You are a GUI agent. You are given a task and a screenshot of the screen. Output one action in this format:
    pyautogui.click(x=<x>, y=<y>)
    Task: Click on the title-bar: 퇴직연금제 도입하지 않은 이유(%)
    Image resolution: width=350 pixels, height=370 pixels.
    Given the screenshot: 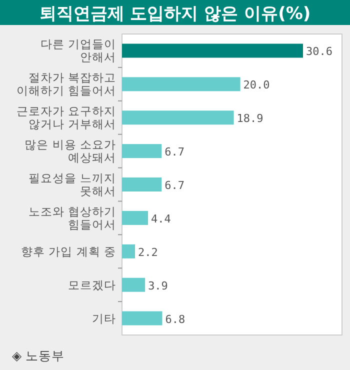 What is the action you would take?
    pyautogui.click(x=175, y=12)
    